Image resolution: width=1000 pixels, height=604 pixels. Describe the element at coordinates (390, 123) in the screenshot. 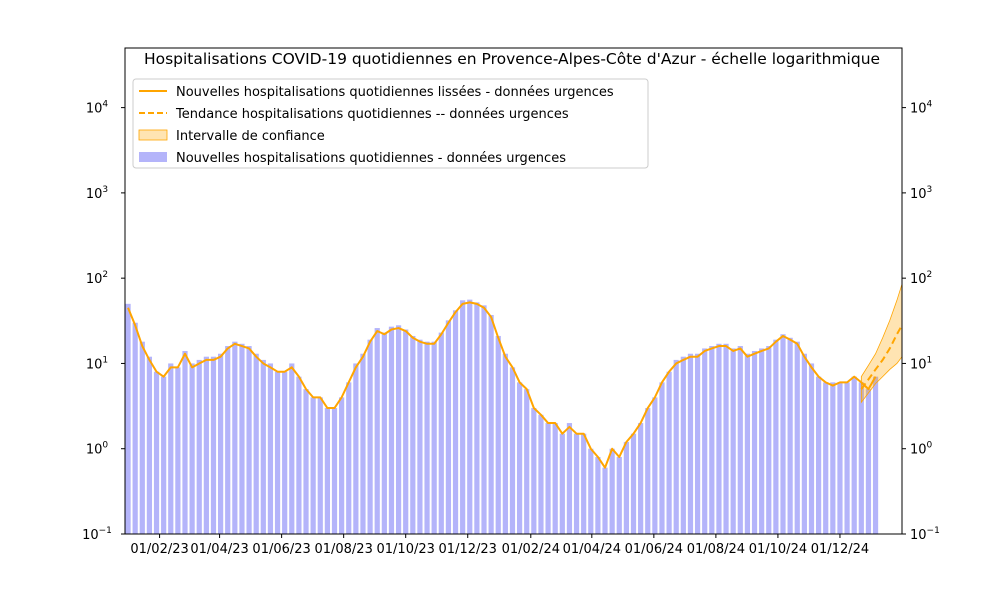

I see `legend-box` at that location.